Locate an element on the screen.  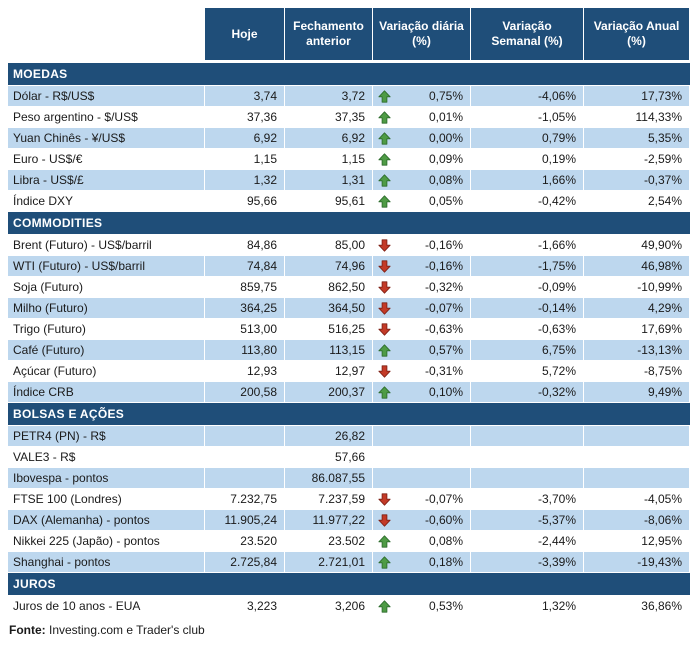
cell-fechamento-anterior: 1,15 is located at coordinates (329, 159).